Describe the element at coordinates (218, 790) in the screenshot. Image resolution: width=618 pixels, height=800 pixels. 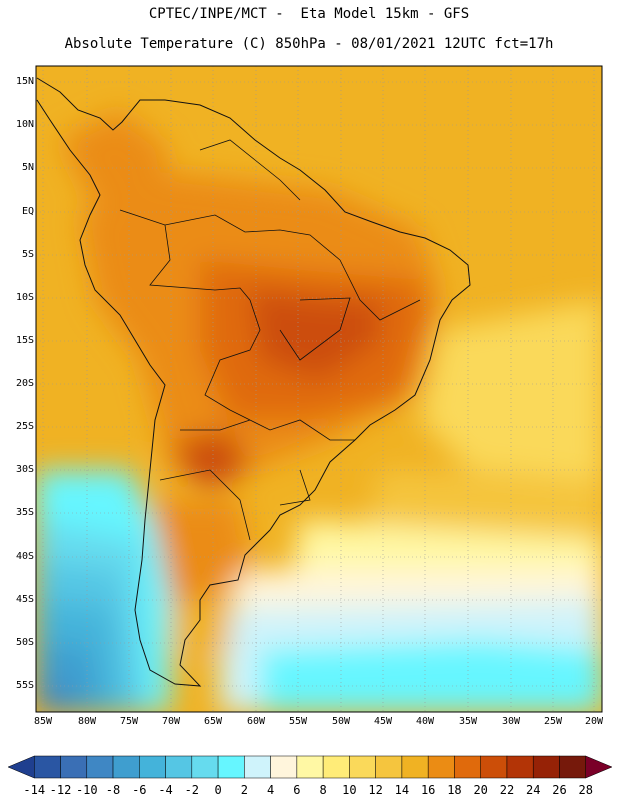
I see `colorbar-label: 0` at that location.